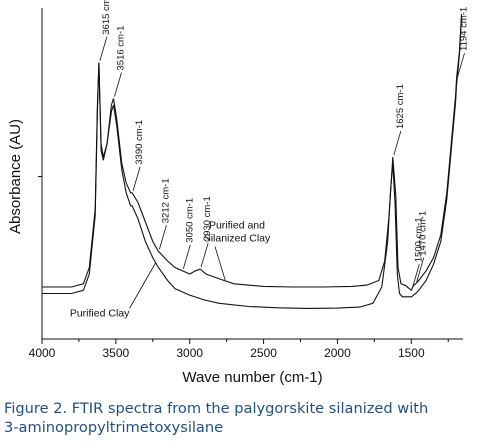 Image resolution: width=478 pixels, height=445 pixels. I want to click on peak-label-3615: 3615 cm-1, so click(106, 17).